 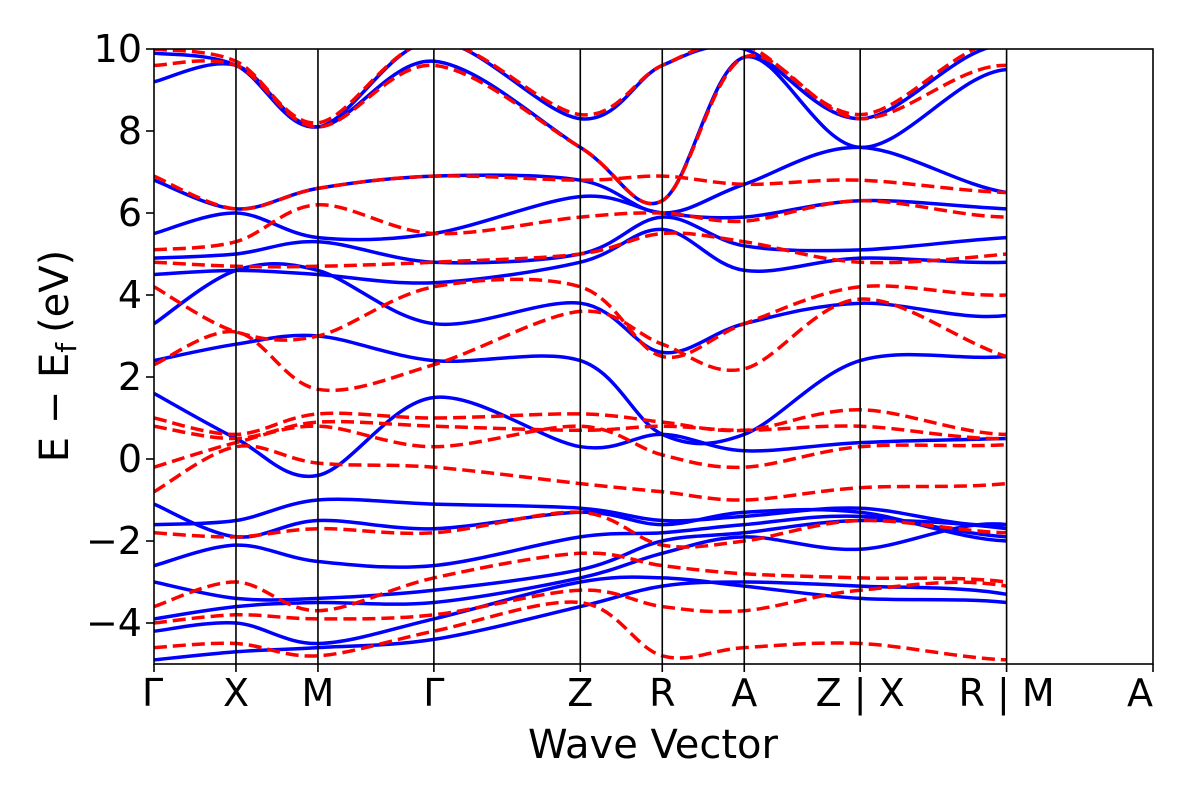 I want to click on x-tick-label: Z, so click(x=580, y=693).